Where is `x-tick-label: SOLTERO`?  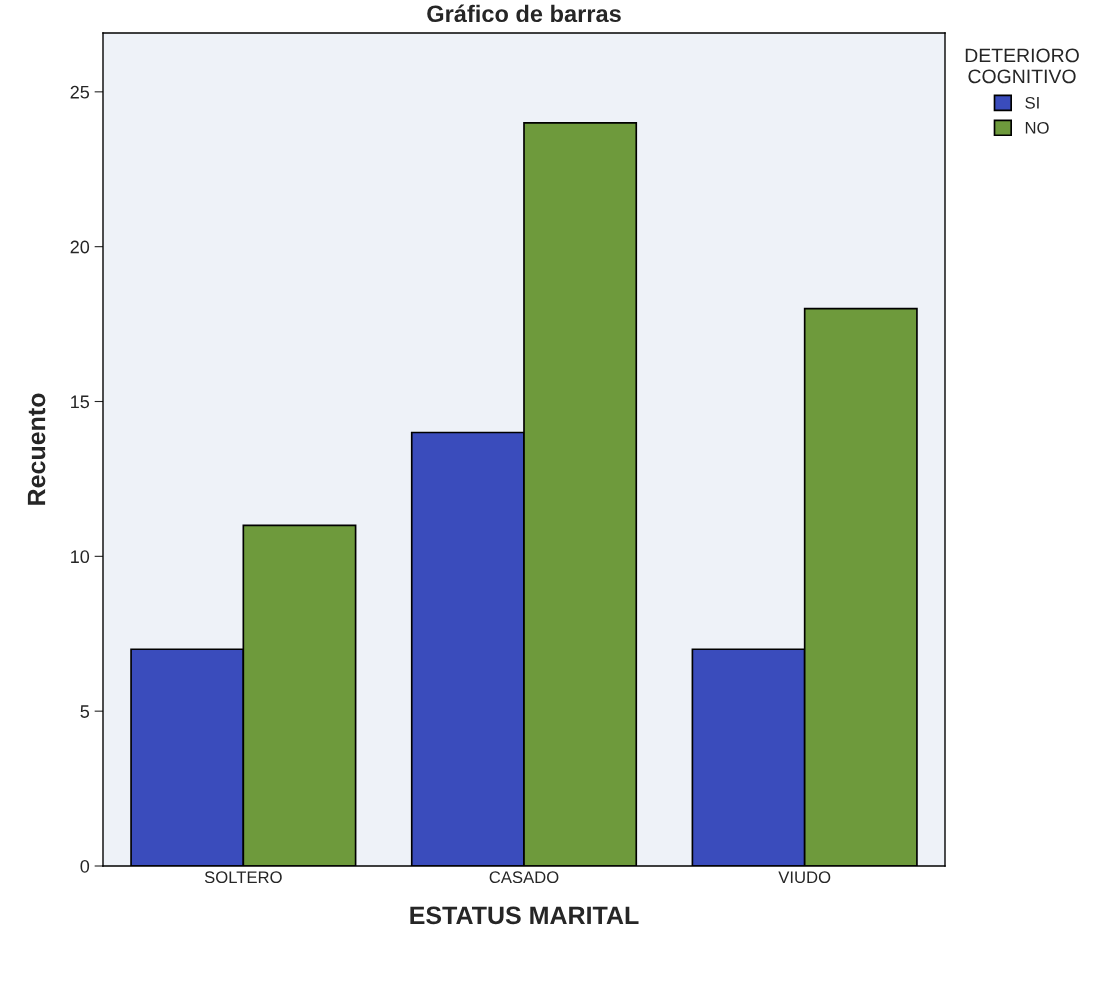
x-tick-label: SOLTERO is located at coordinates (243, 877).